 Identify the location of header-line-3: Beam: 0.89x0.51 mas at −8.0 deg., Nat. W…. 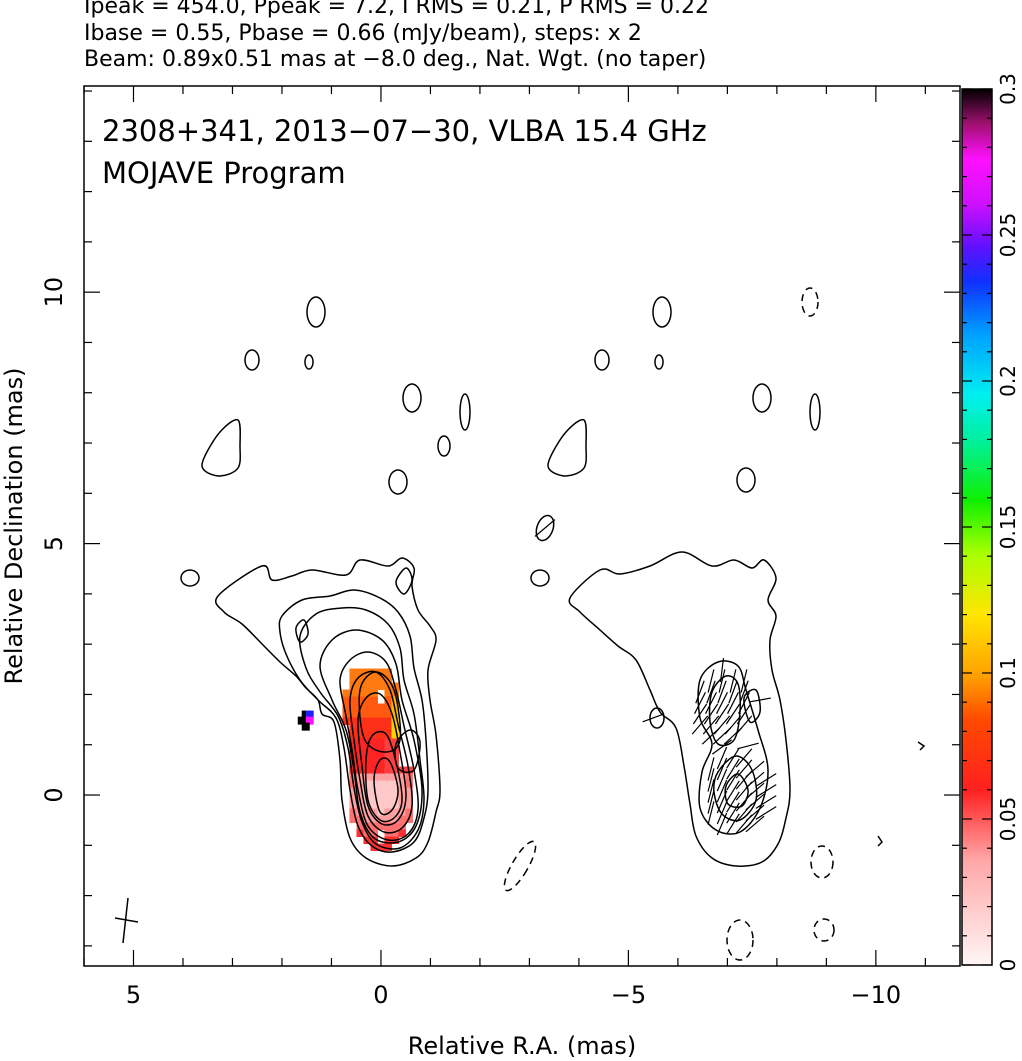
(395, 59).